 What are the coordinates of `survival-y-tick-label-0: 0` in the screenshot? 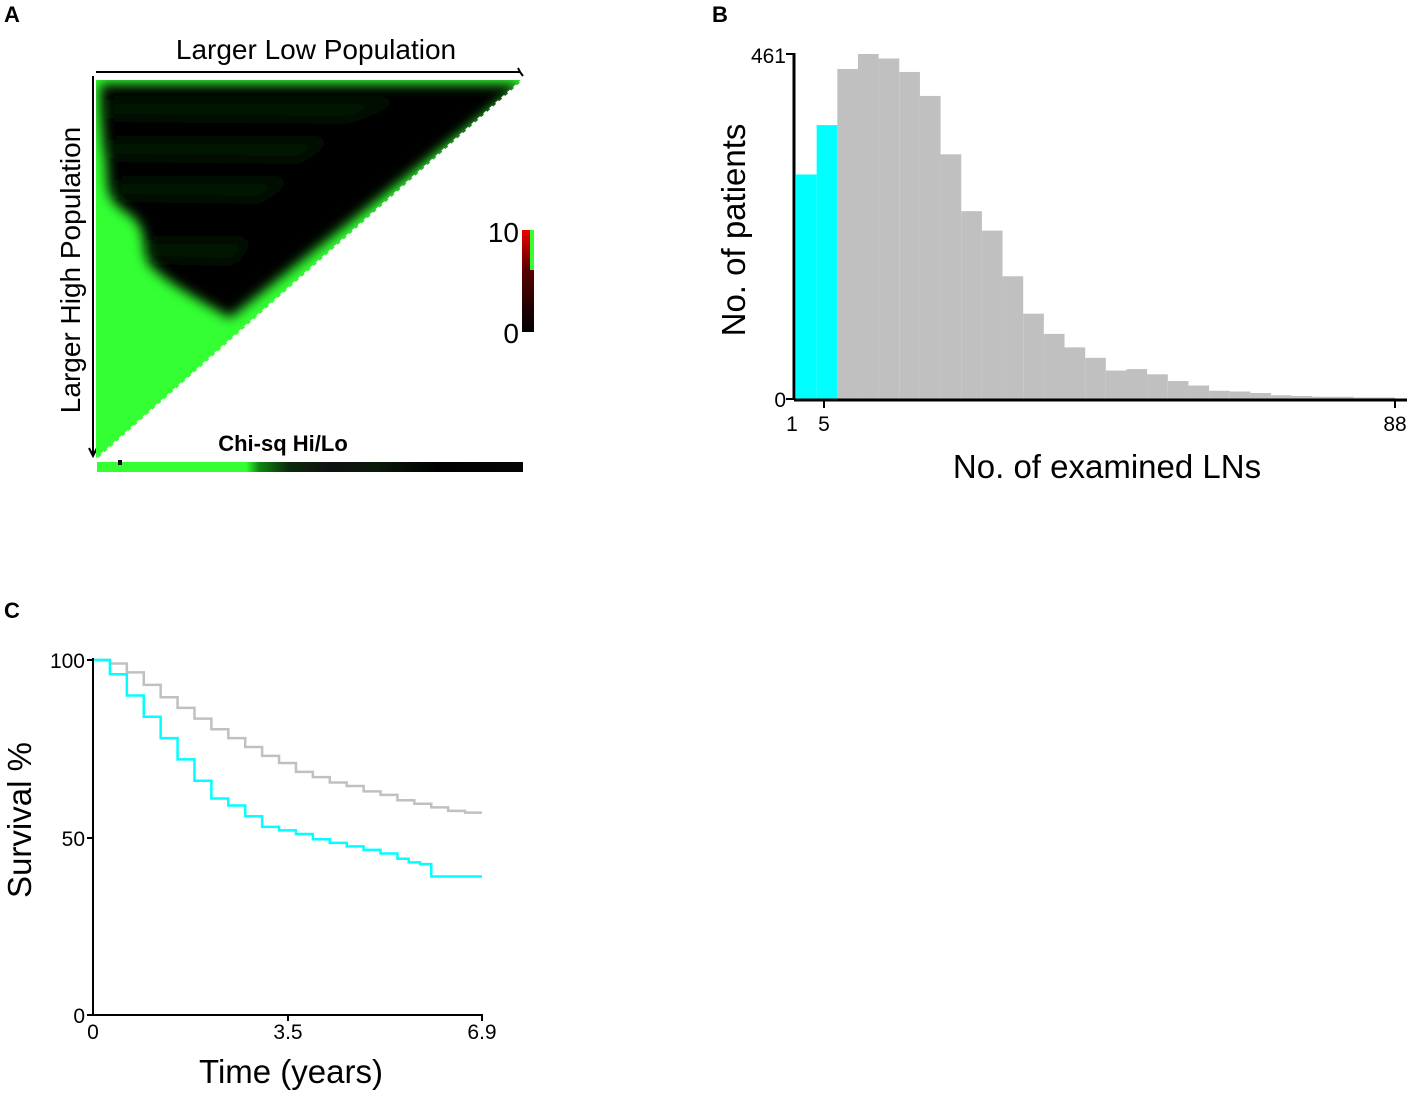 It's located at (79, 1016).